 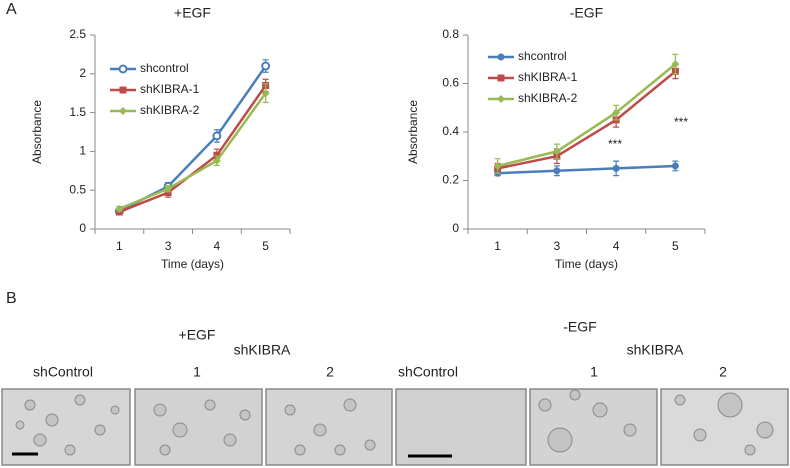 What do you see at coordinates (192, 13) in the screenshot?
I see `chart-title: +EGF` at bounding box center [192, 13].